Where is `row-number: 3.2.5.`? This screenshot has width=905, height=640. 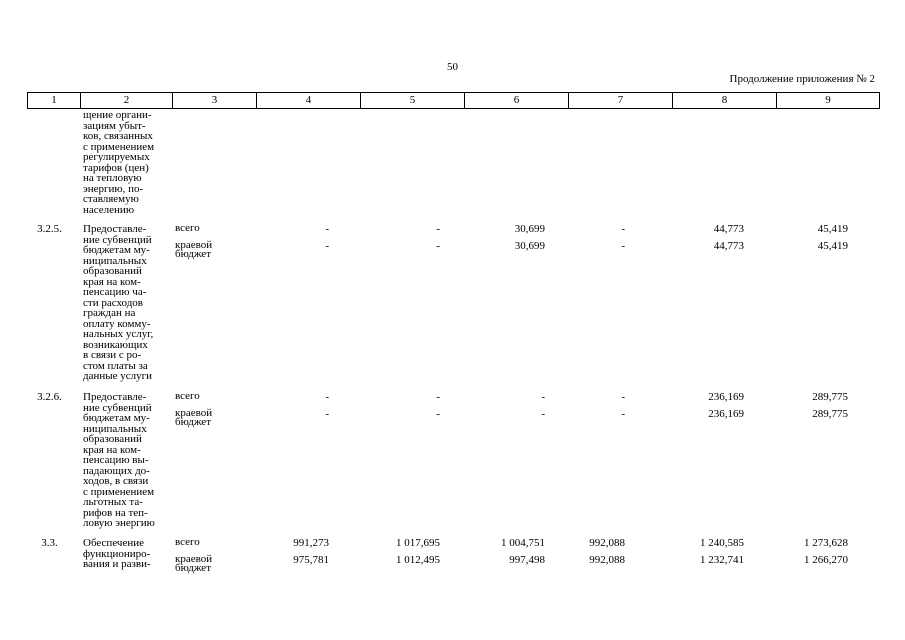 row-number: 3.2.5. is located at coordinates (49, 229).